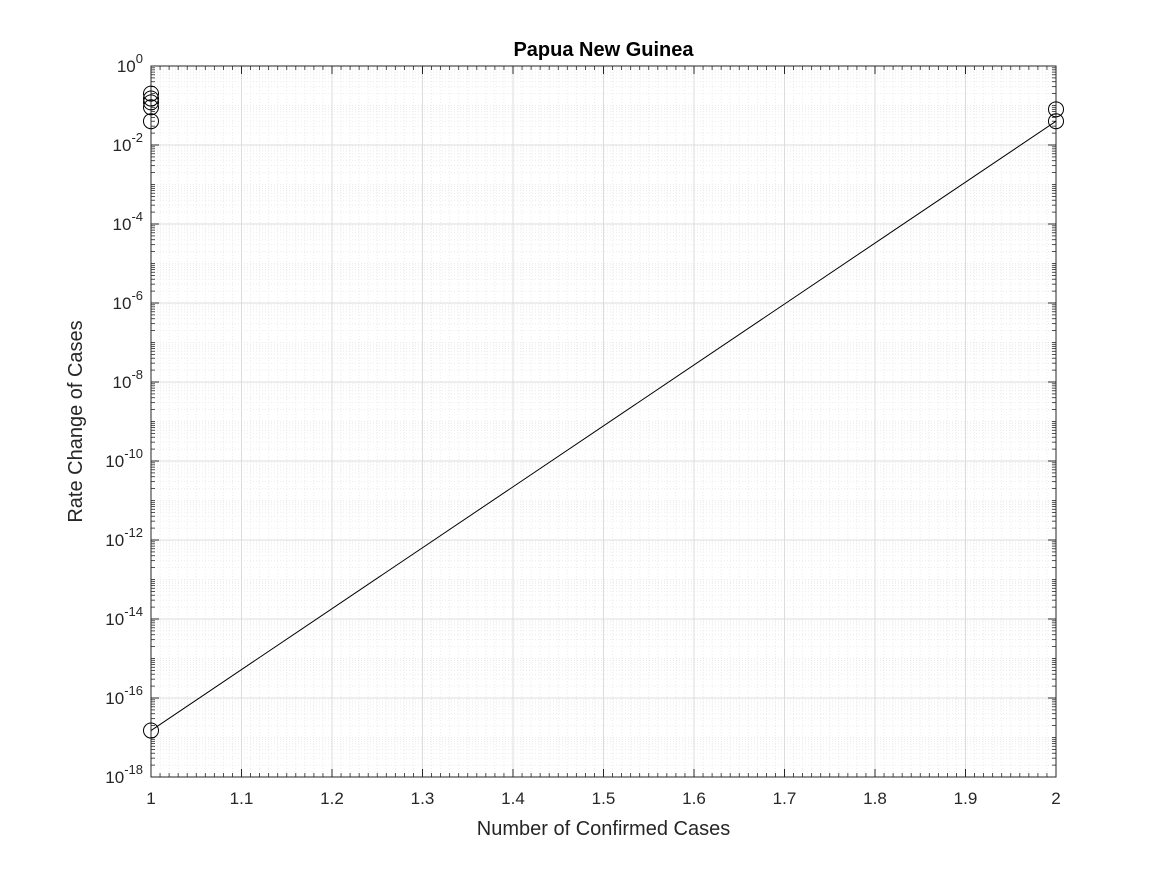 The height and width of the screenshot is (875, 1167). Describe the element at coordinates (124, 458) in the screenshot. I see `y-tick-label: 10⁻¹⁰` at that location.